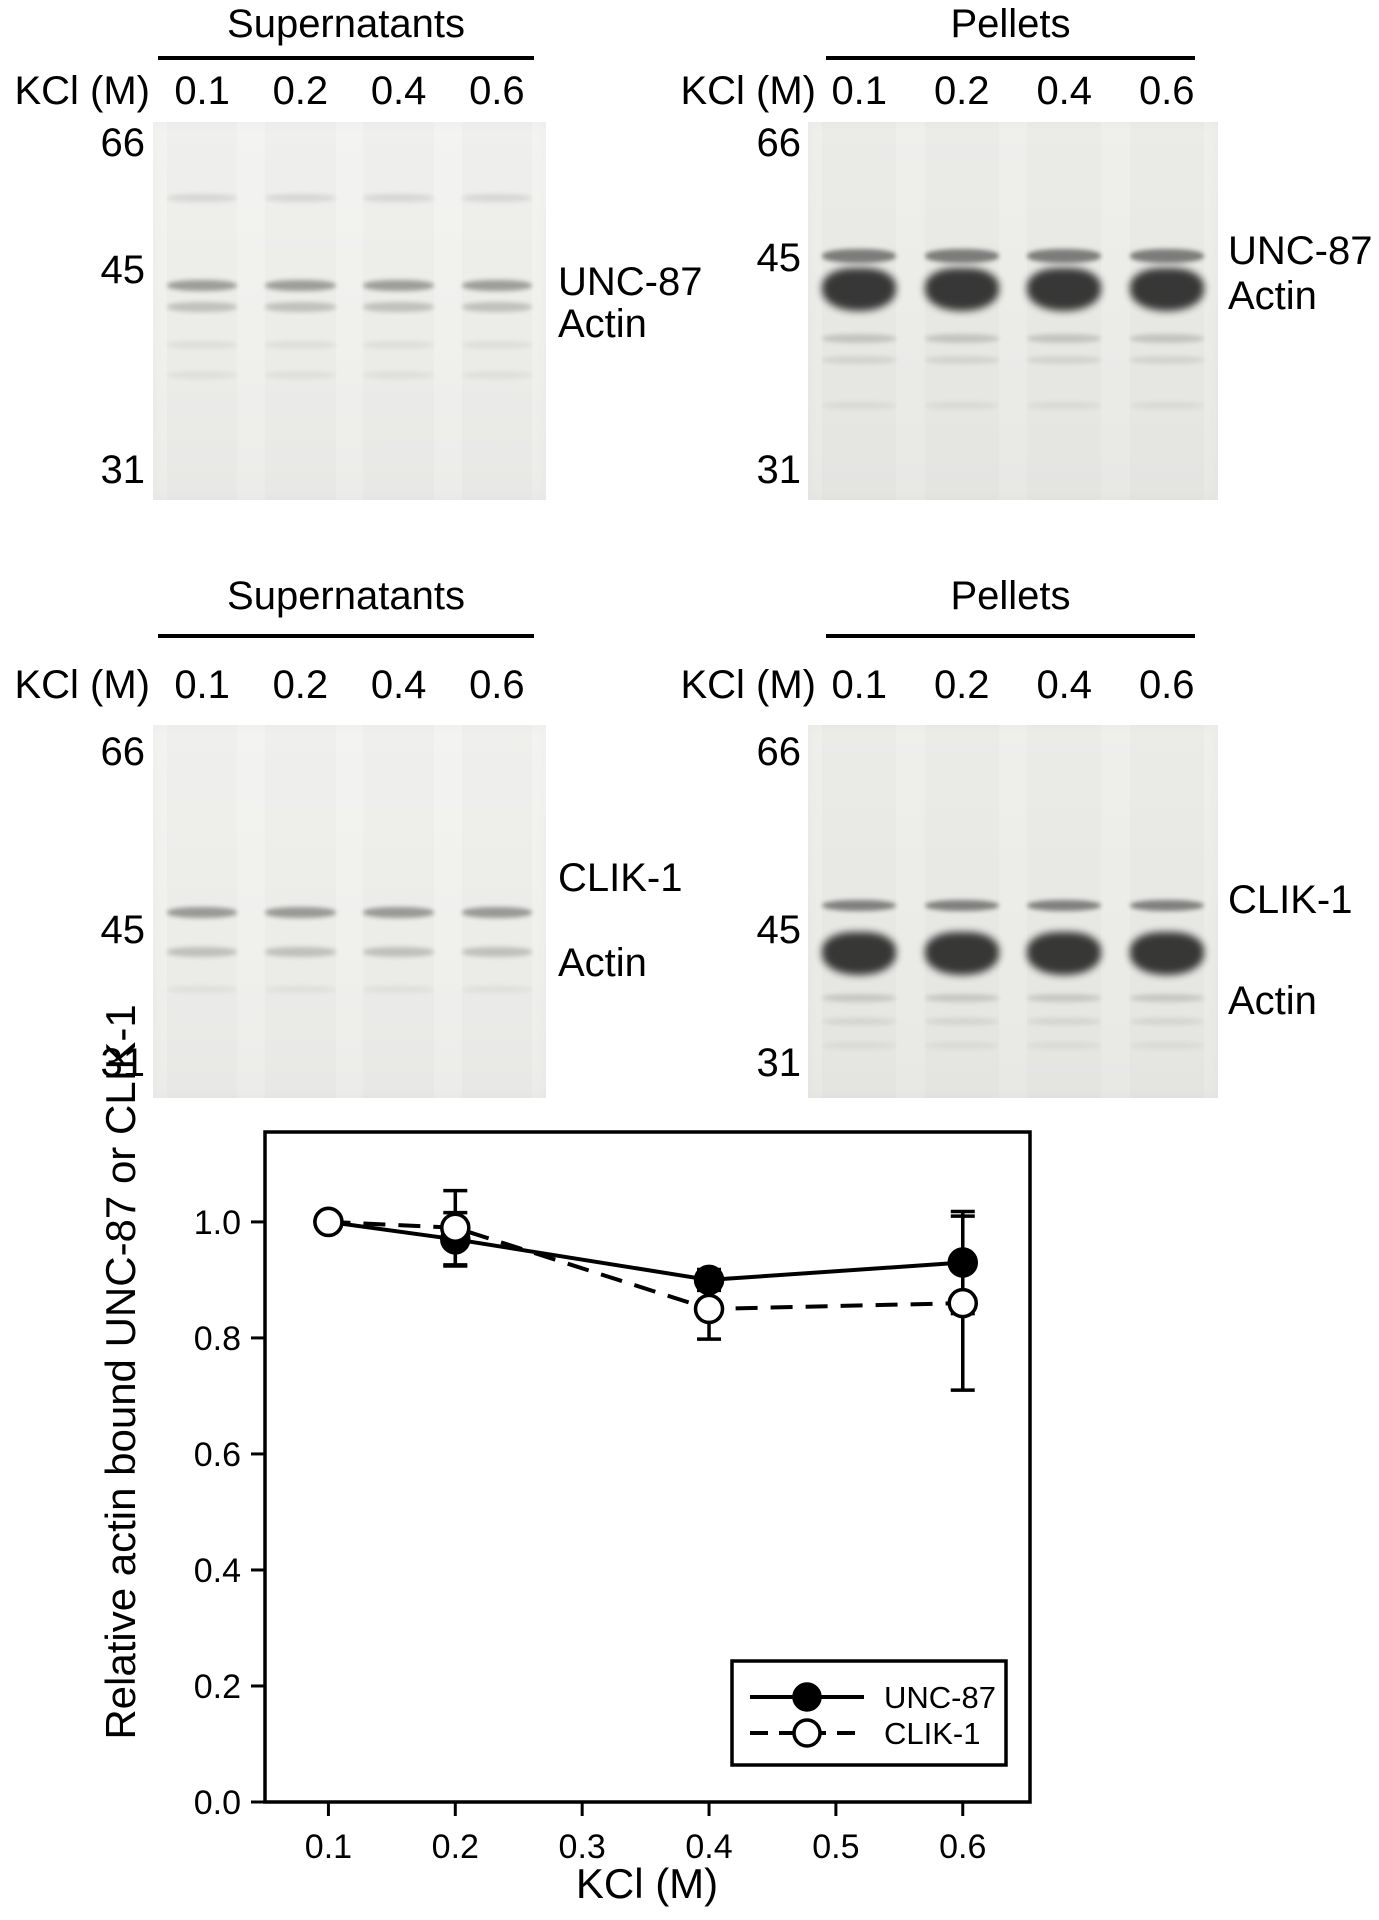 The image size is (1379, 1920). Describe the element at coordinates (217, 1571) in the screenshot. I see `y-tick-label: 0.4` at that location.